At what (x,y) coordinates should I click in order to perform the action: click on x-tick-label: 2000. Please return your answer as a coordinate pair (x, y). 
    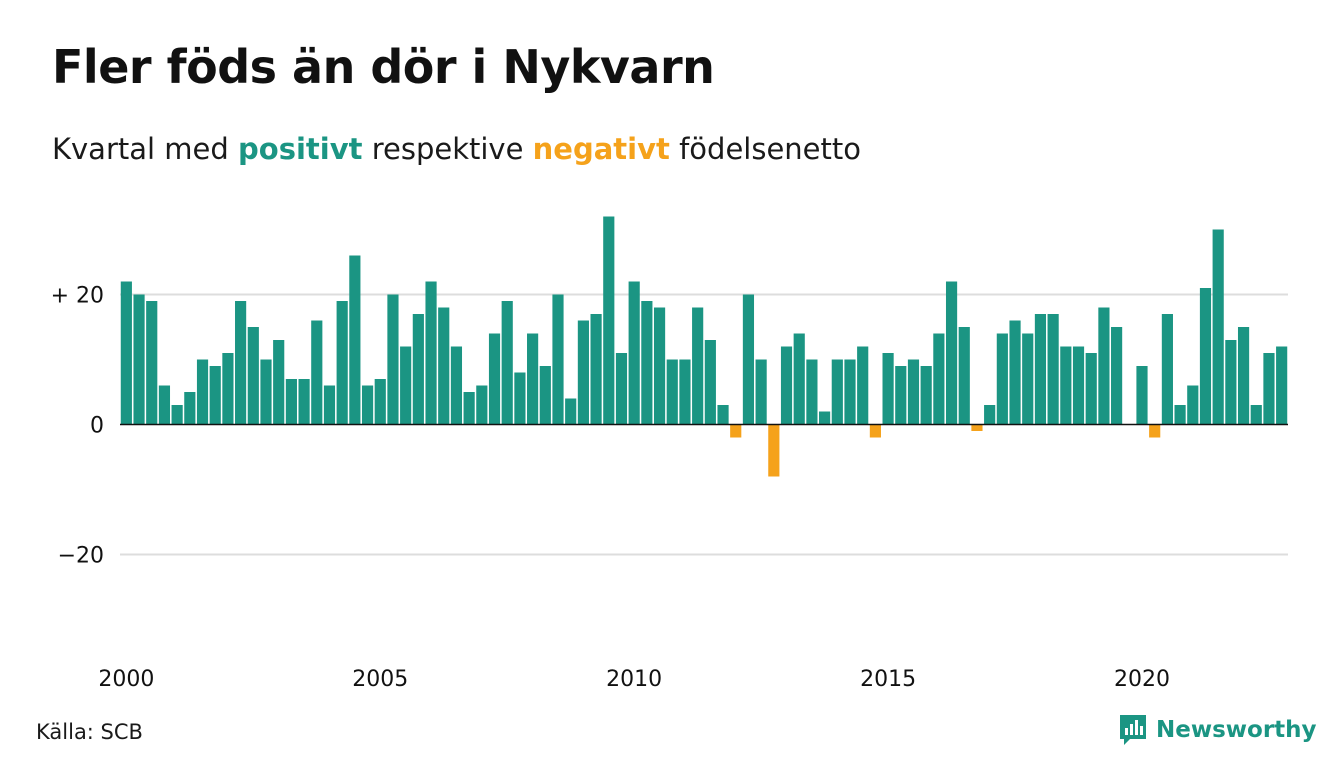
    Looking at the image, I should click on (126, 679).